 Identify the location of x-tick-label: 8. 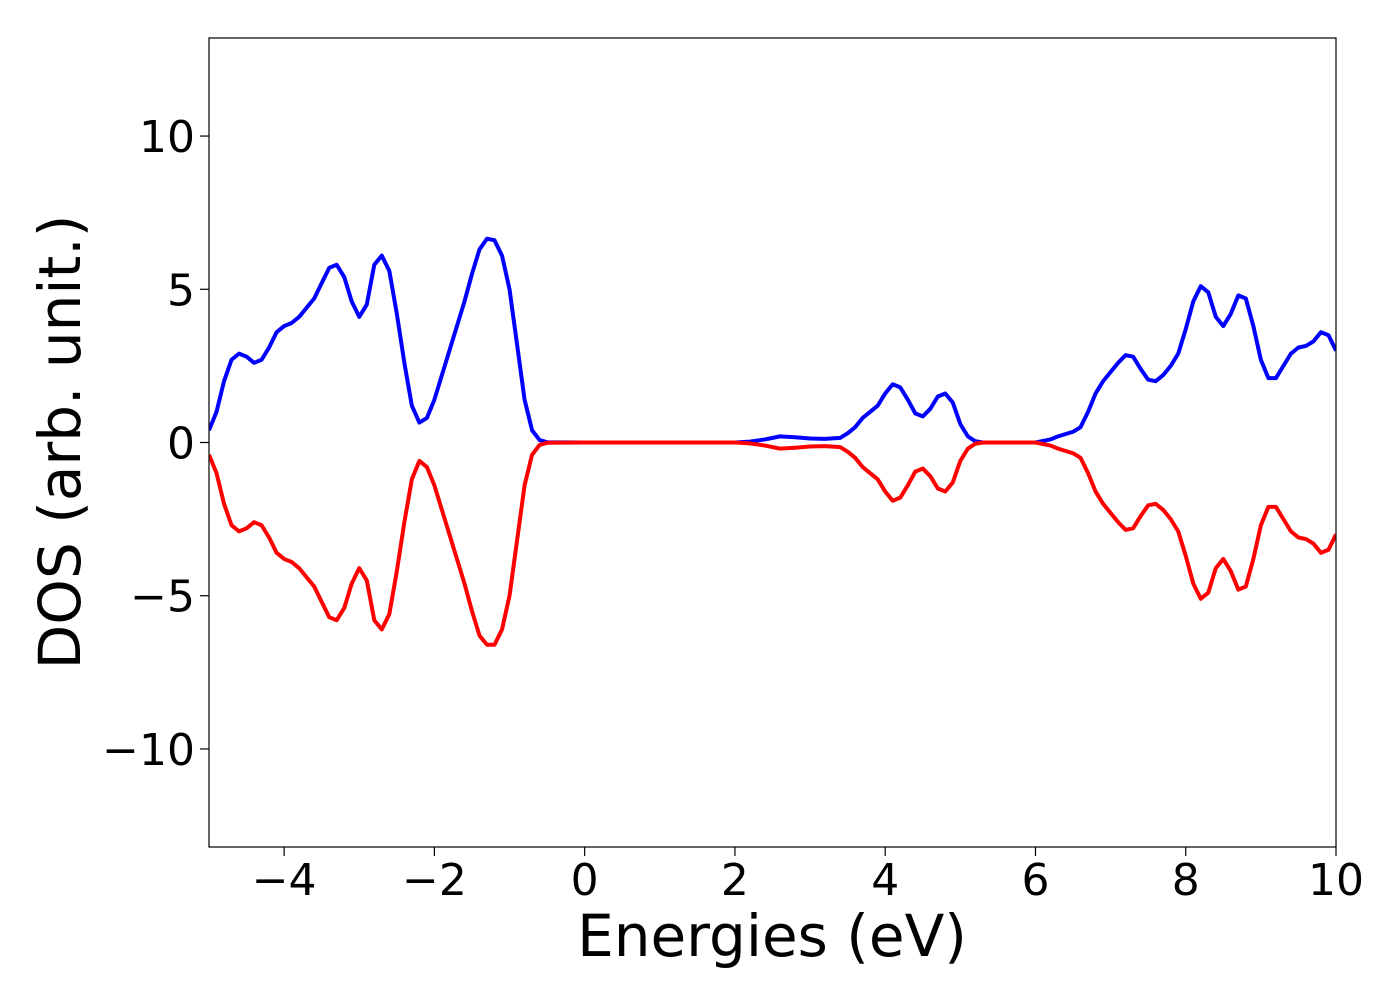
(1186, 880).